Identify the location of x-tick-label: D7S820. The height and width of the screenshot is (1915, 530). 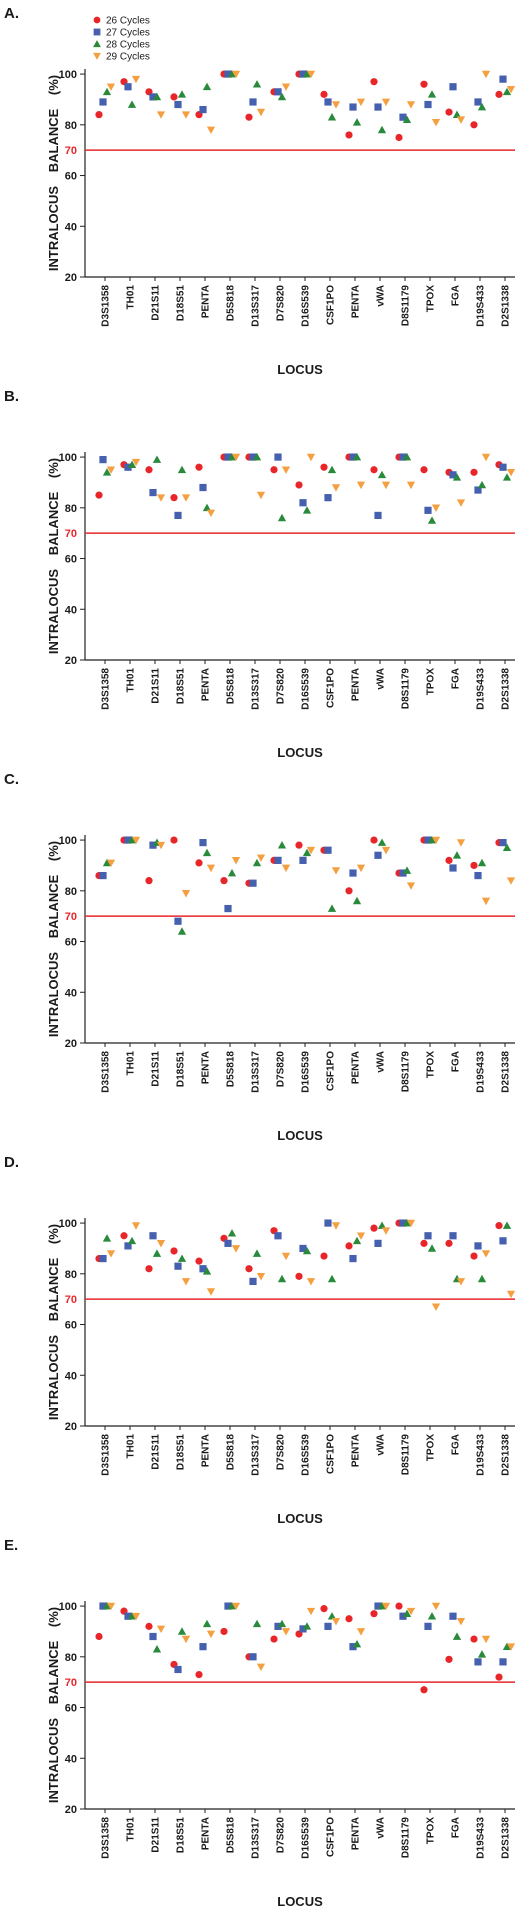
(281, 303).